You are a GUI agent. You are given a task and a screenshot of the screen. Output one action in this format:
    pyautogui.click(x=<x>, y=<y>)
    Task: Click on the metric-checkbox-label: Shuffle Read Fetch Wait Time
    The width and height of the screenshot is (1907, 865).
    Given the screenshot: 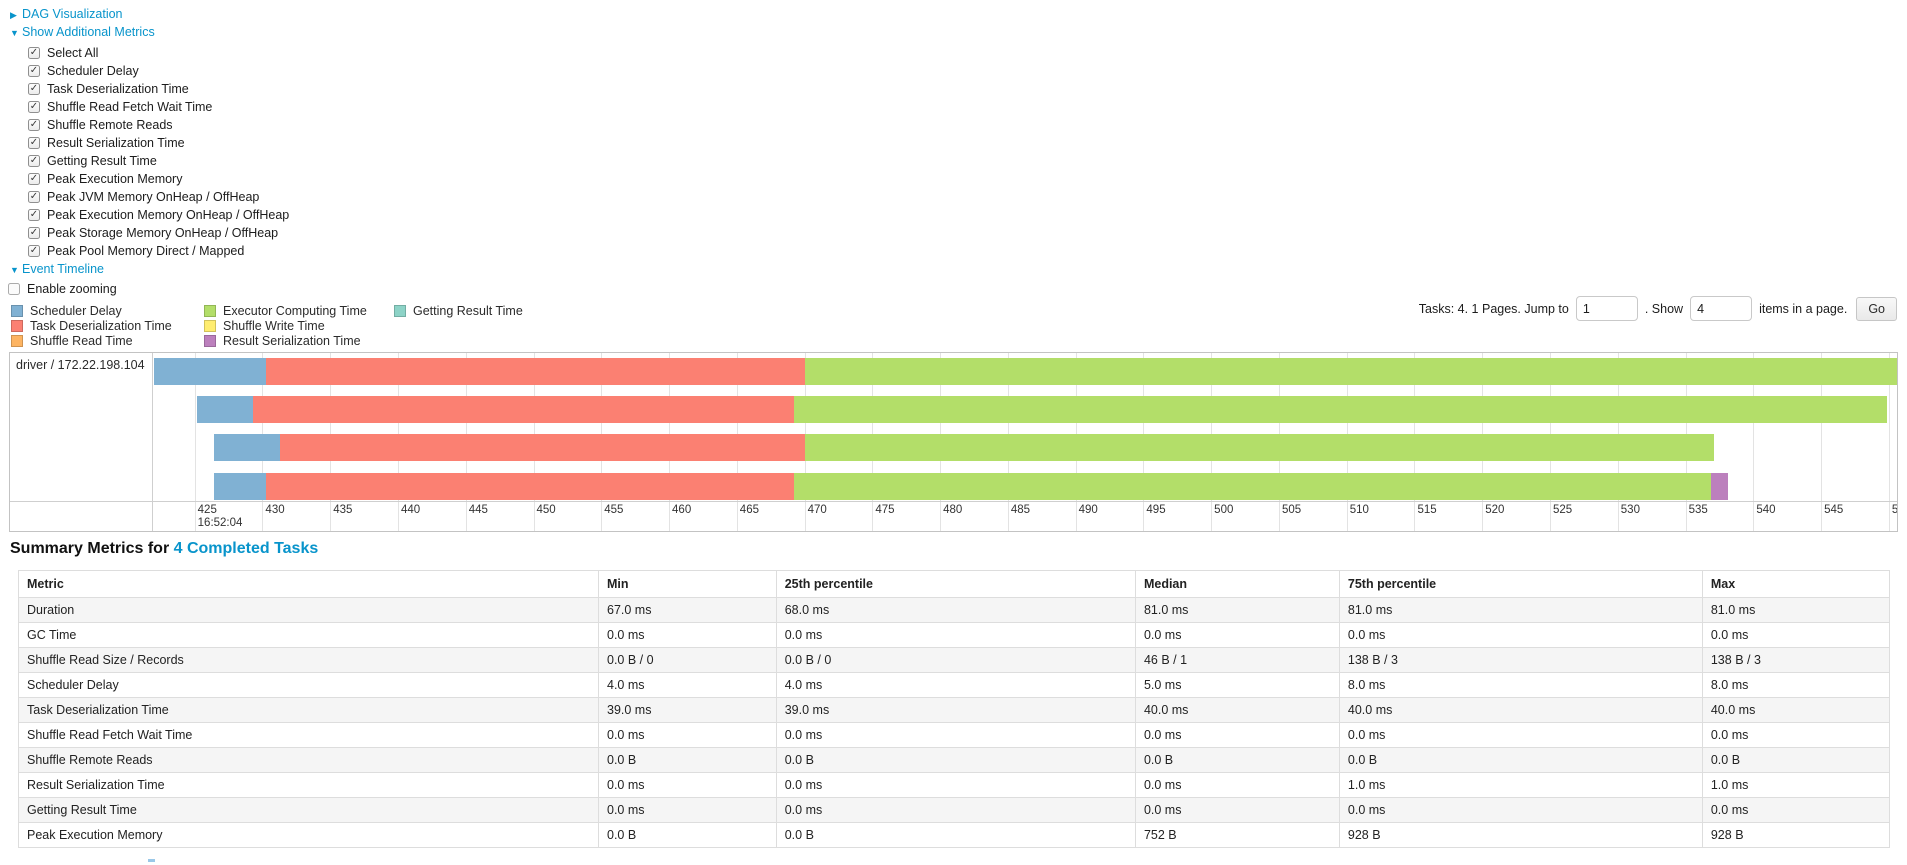 What is the action you would take?
    pyautogui.click(x=130, y=107)
    